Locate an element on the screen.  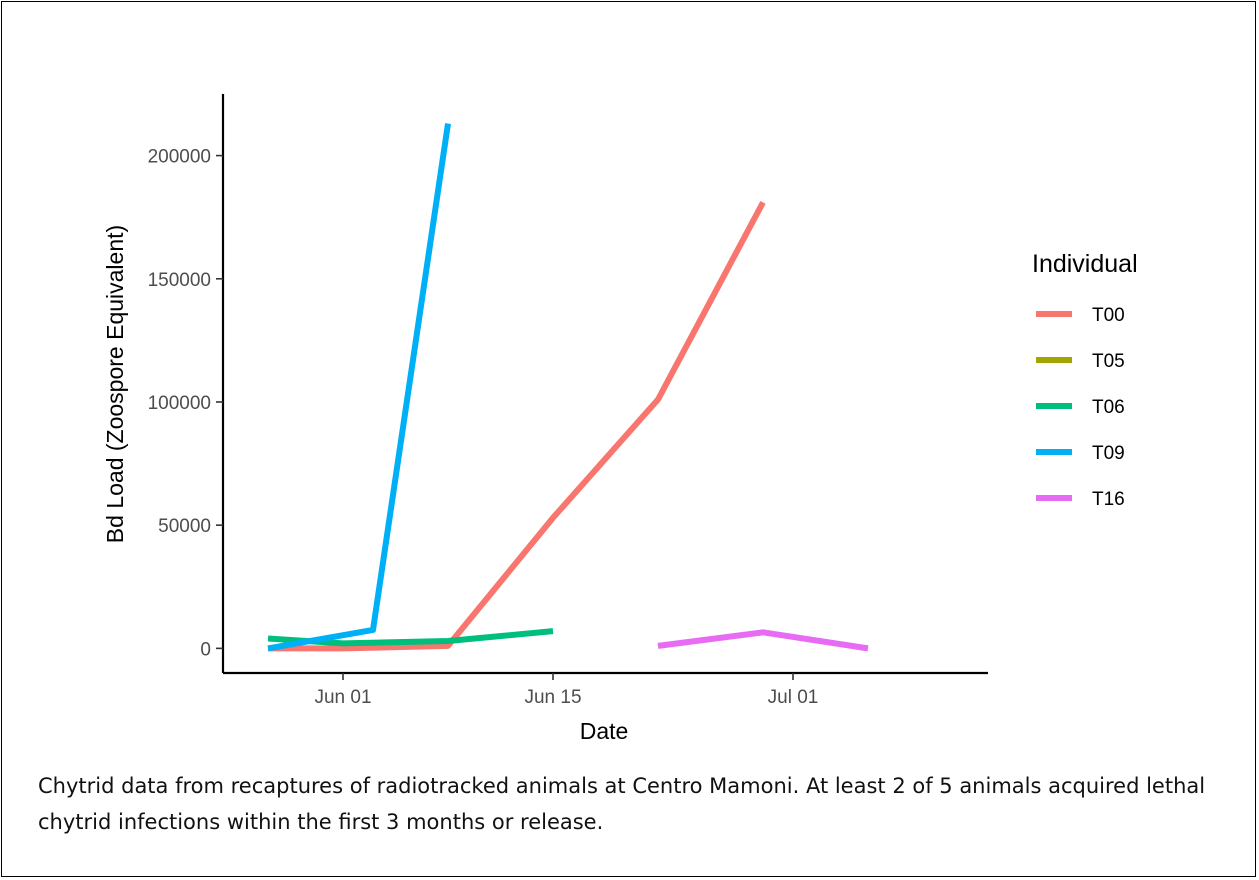
y-tick-label: 100000 is located at coordinates (179, 403).